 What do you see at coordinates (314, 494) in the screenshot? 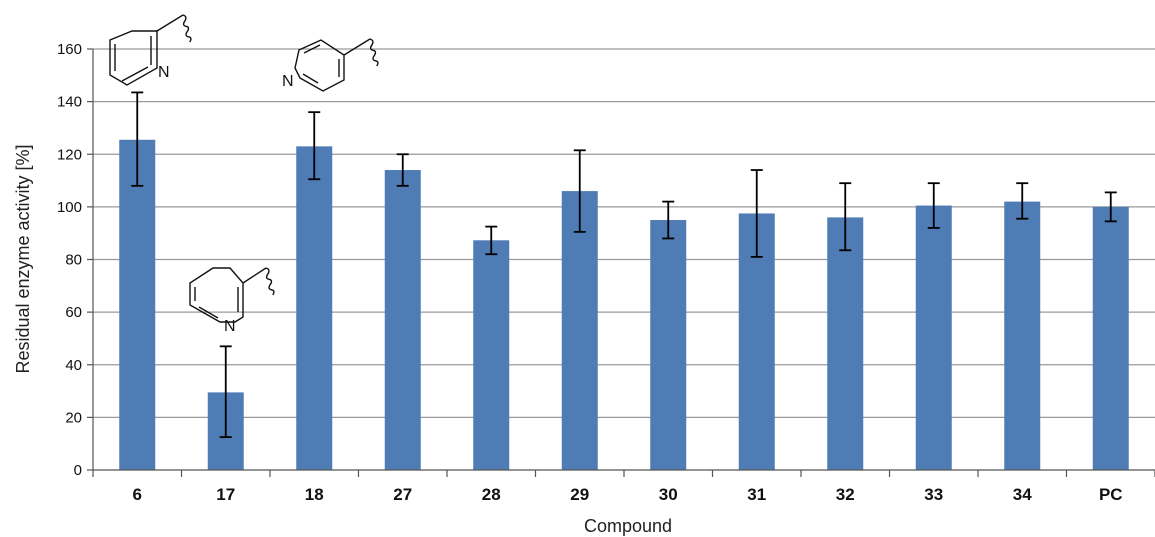
I see `category-label-18: 18` at bounding box center [314, 494].